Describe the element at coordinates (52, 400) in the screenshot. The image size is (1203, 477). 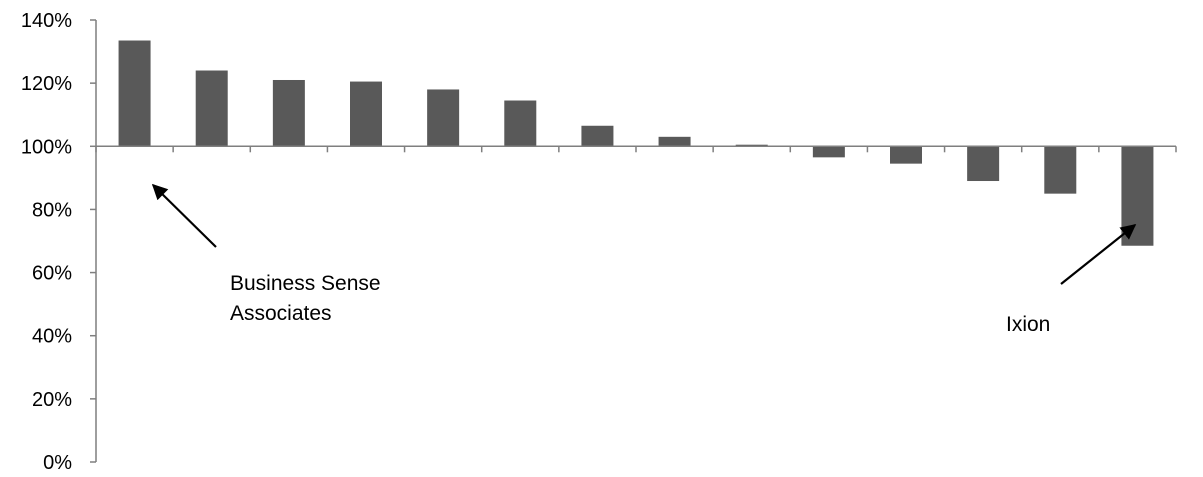
I see `y-tick-label-1: 20%` at that location.